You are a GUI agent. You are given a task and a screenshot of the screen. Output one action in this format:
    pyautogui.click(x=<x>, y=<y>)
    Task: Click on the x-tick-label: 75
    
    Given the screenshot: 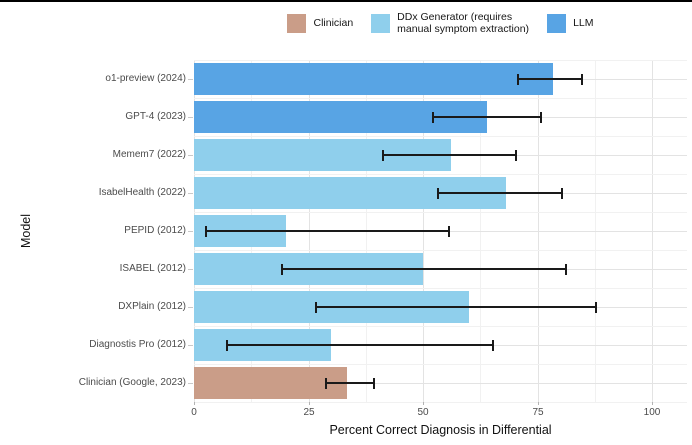 What is the action you would take?
    pyautogui.click(x=538, y=412)
    